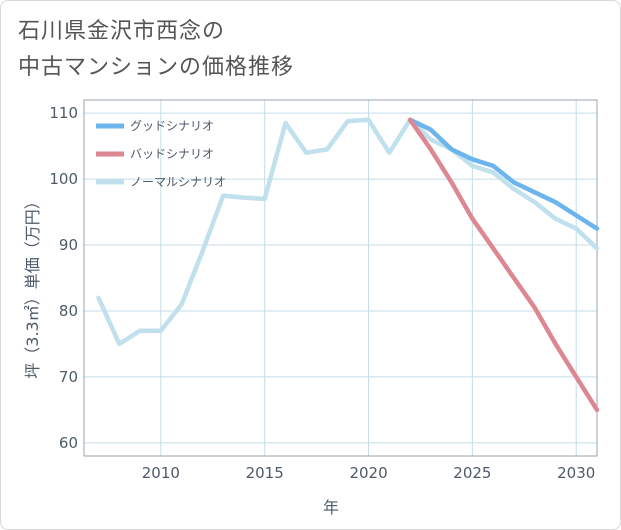 Image resolution: width=621 pixels, height=530 pixels. I want to click on y-axis-label: 坪（3.3㎡）単価（万円）, so click(32, 285).